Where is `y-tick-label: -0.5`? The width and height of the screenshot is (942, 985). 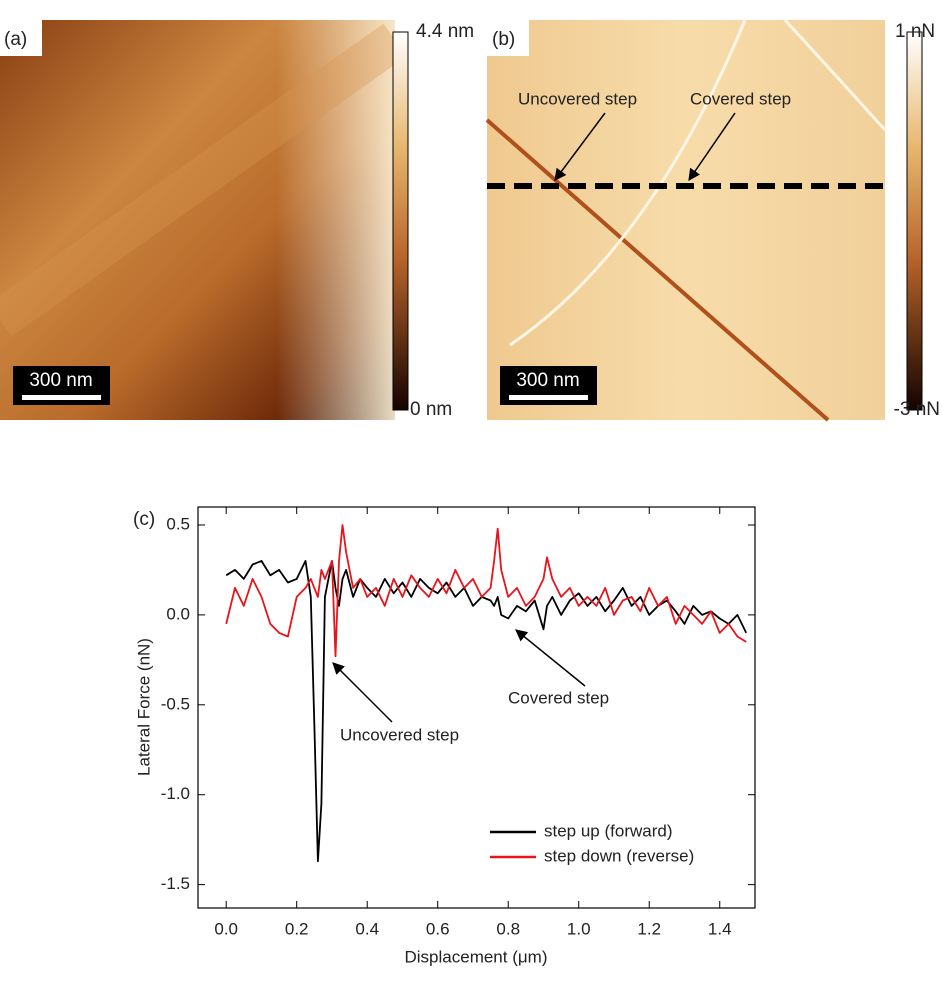
y-tick-label: -0.5 is located at coordinates (175, 703).